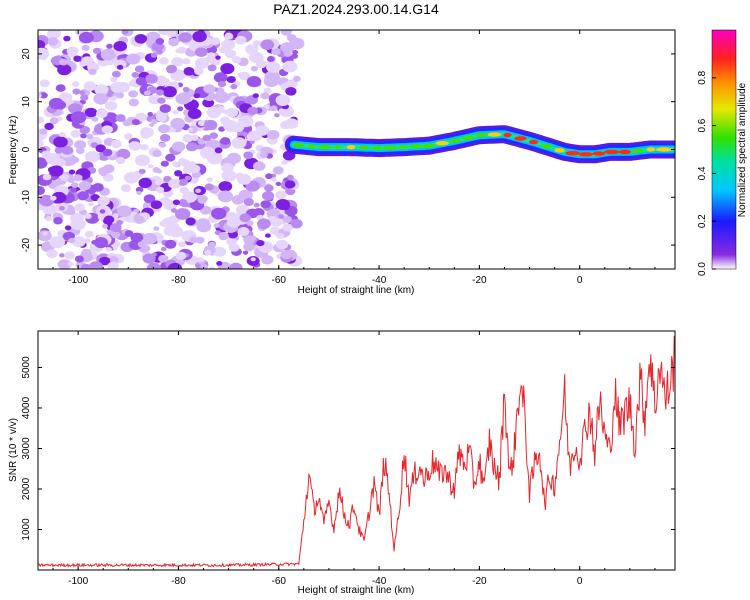 The image size is (750, 600). What do you see at coordinates (479, 280) in the screenshot?
I see `x-tick-label: -20` at bounding box center [479, 280].